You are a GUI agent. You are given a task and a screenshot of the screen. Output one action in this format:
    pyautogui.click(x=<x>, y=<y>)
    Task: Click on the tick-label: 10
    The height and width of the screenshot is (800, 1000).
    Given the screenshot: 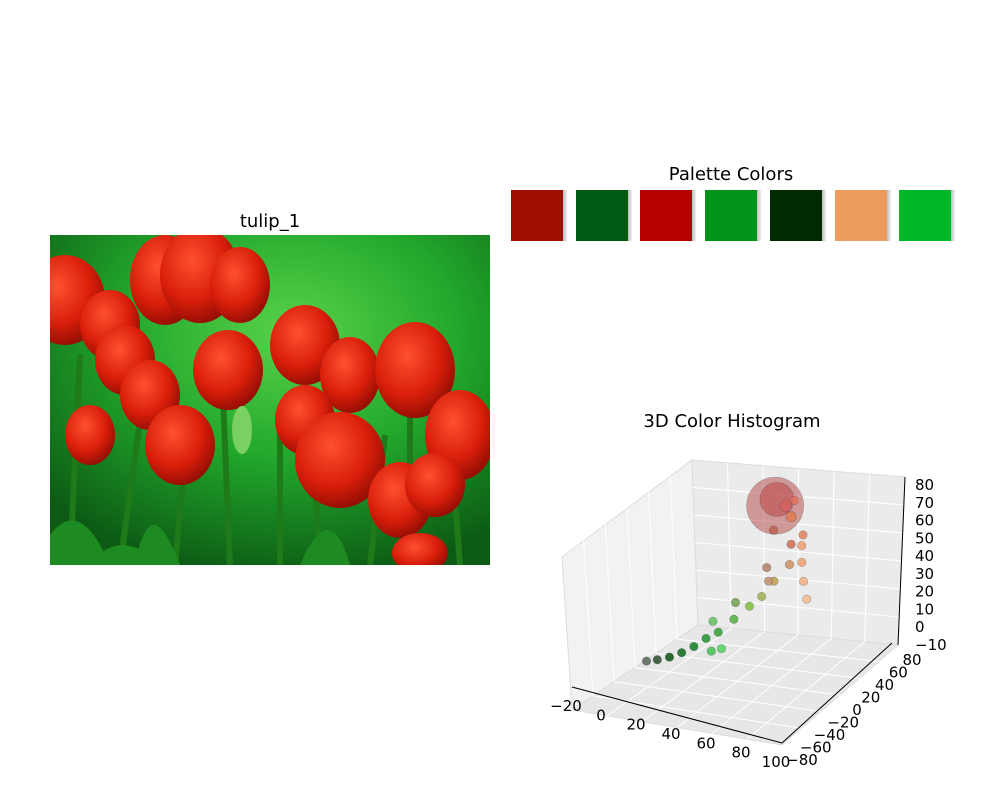 What is the action you would take?
    pyautogui.click(x=924, y=609)
    